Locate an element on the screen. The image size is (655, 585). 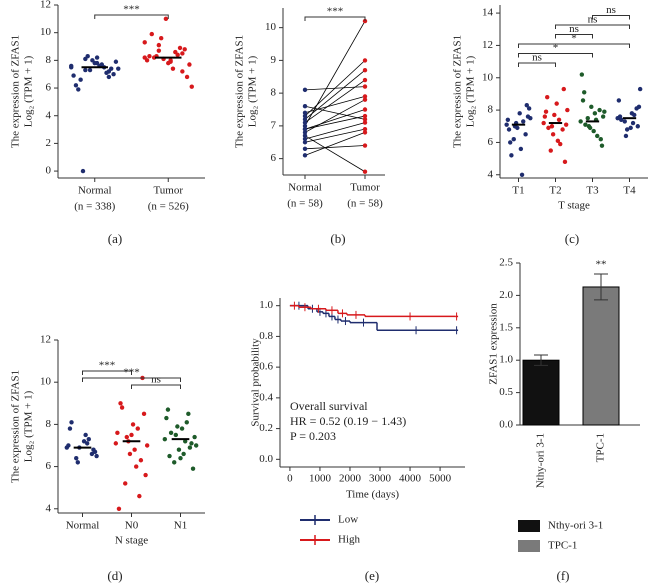
x-axis-label: Time (days) is located at coordinates (372, 495).